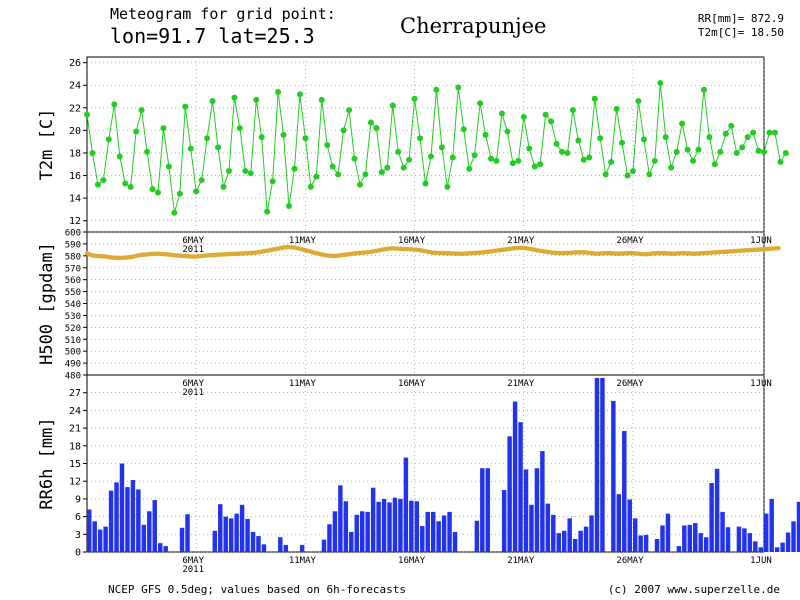 The height and width of the screenshot is (600, 800). Describe the element at coordinates (303, 561) in the screenshot. I see `x-tick-label: 11MAY` at that location.